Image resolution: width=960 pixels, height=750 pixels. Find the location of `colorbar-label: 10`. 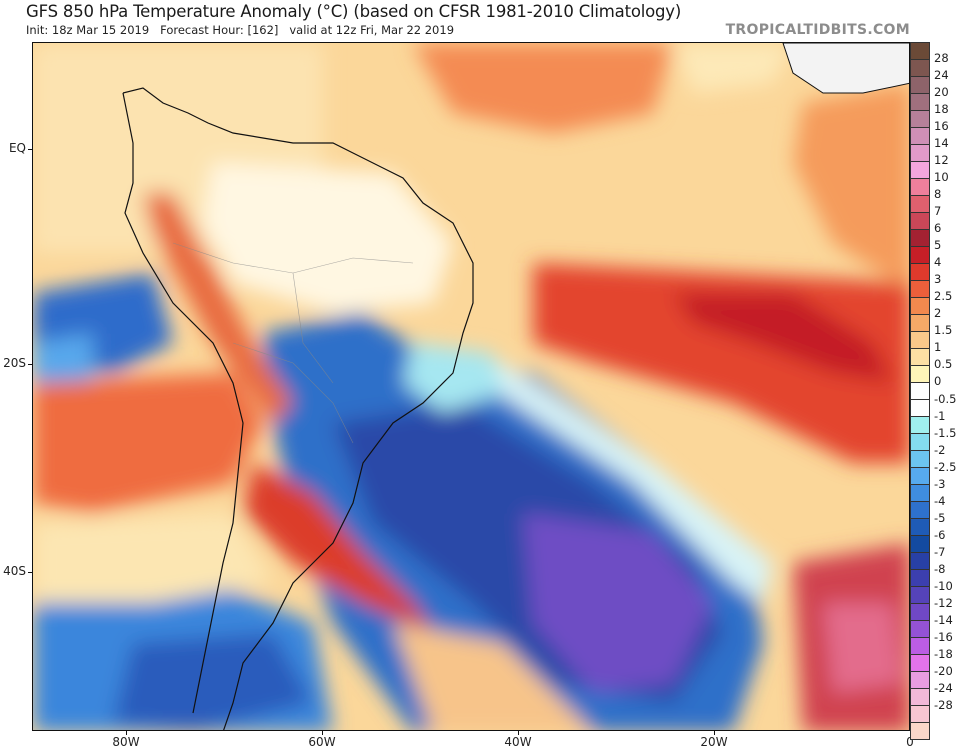

colorbar-label: 10 is located at coordinates (941, 177).